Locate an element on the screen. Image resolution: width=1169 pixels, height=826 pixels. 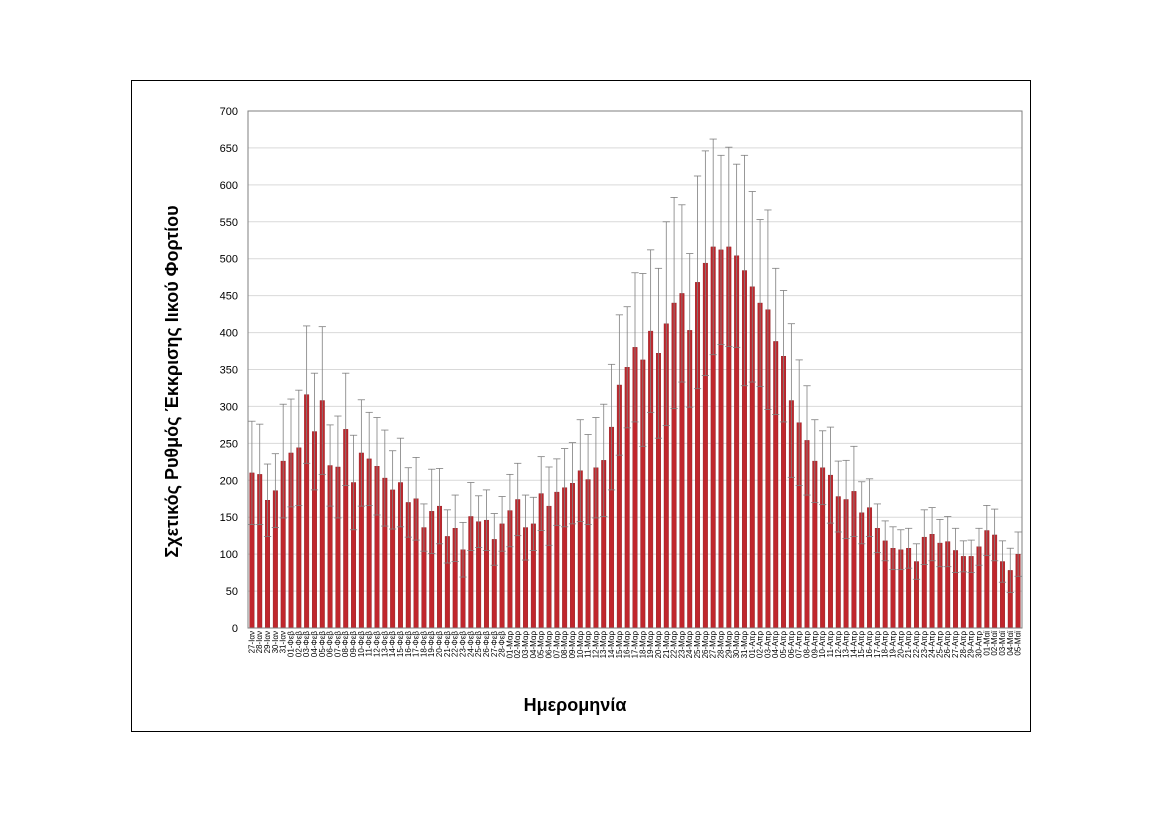
x-tick-label: 28-Φεβ is located at coordinates (502, 644).